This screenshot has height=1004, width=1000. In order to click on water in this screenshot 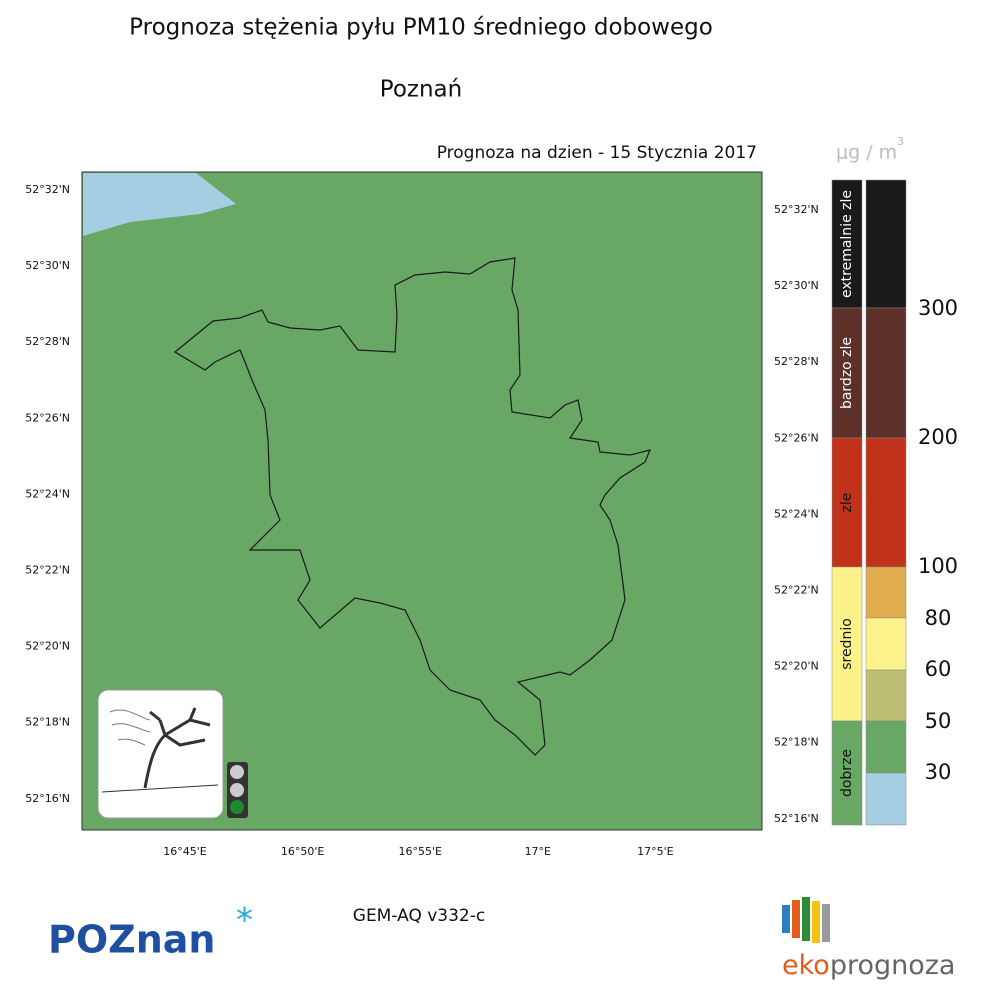, I will do `click(159, 204)`.